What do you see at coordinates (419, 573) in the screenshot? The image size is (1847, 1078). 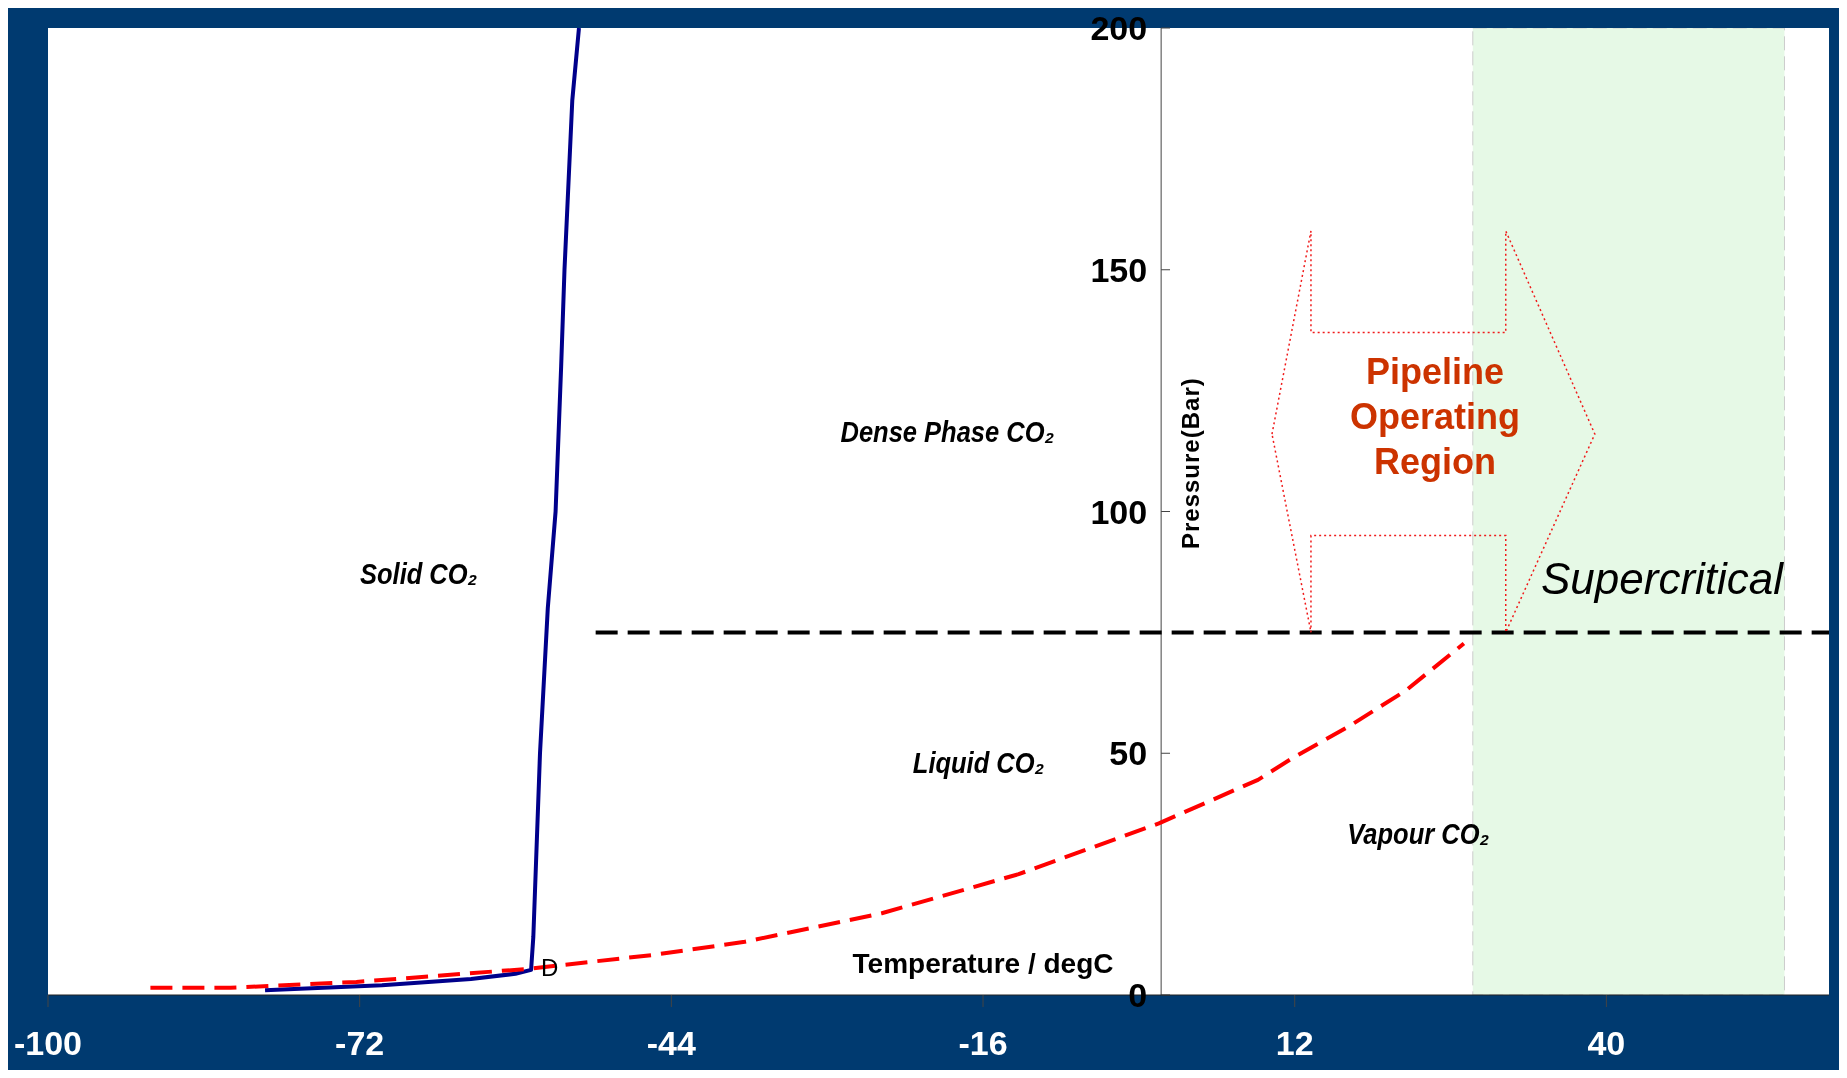 I see `annotation: Solid CO₂` at bounding box center [419, 573].